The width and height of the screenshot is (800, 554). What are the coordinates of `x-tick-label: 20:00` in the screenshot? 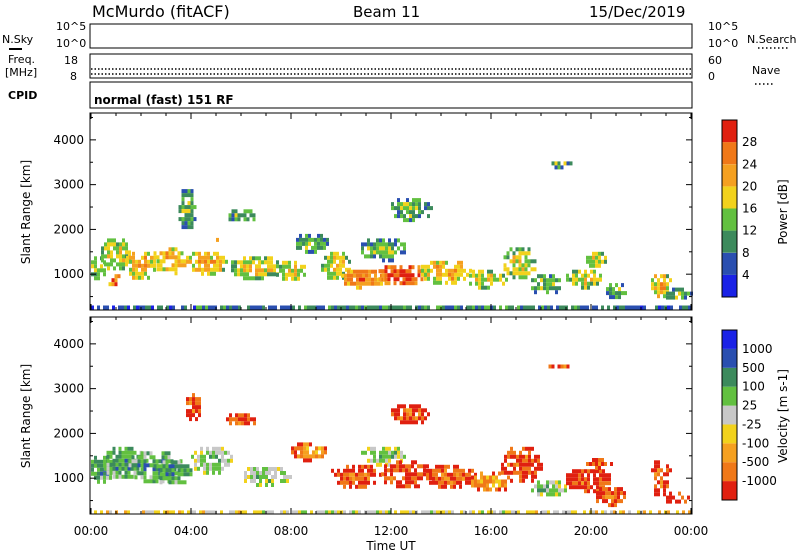 It's located at (591, 531).